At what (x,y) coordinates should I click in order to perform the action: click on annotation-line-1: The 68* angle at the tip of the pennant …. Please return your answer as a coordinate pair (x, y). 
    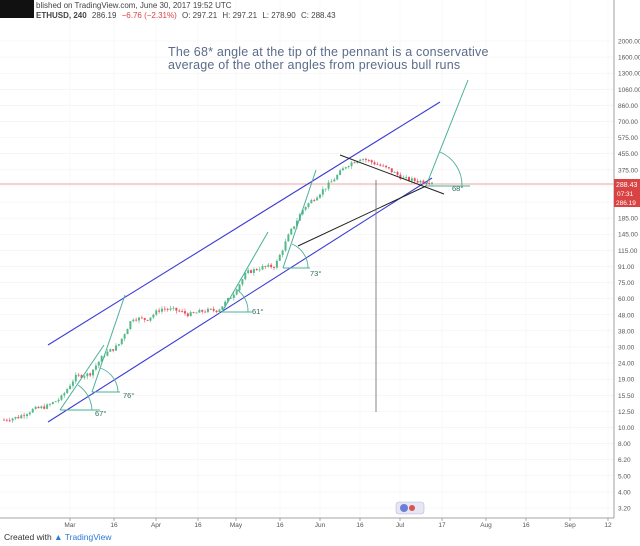
    Looking at the image, I should click on (328, 52).